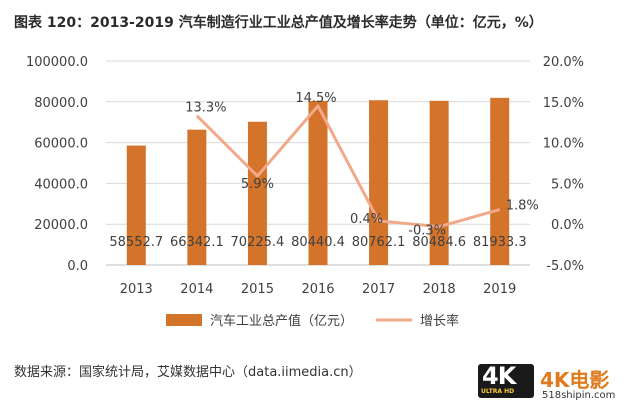 This screenshot has height=408, width=640. What do you see at coordinates (196, 289) in the screenshot?
I see `x-tick-label: 2014` at bounding box center [196, 289].